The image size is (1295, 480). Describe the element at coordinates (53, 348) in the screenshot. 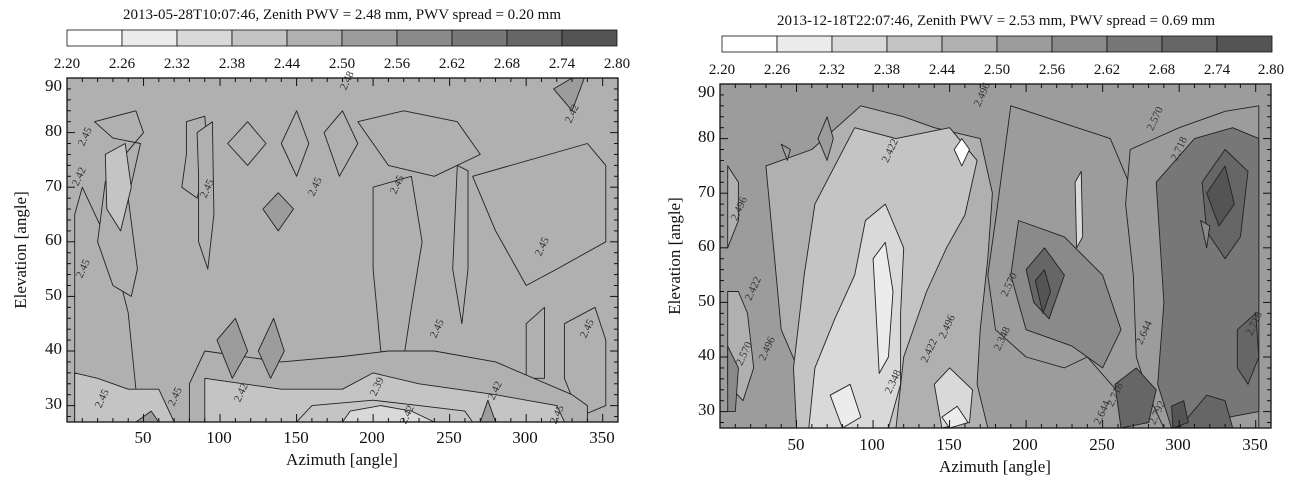

I see `y-tick-label: 40` at that location.